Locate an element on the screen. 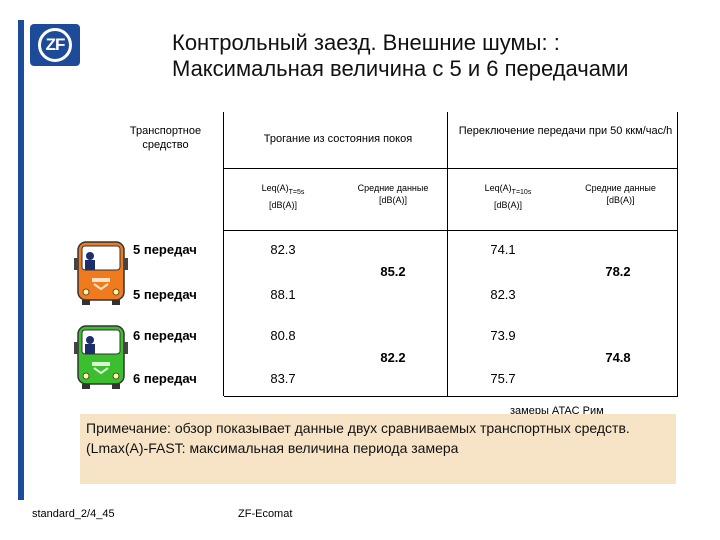 The image size is (720, 540). value-start: 88.1 is located at coordinates (283, 294).